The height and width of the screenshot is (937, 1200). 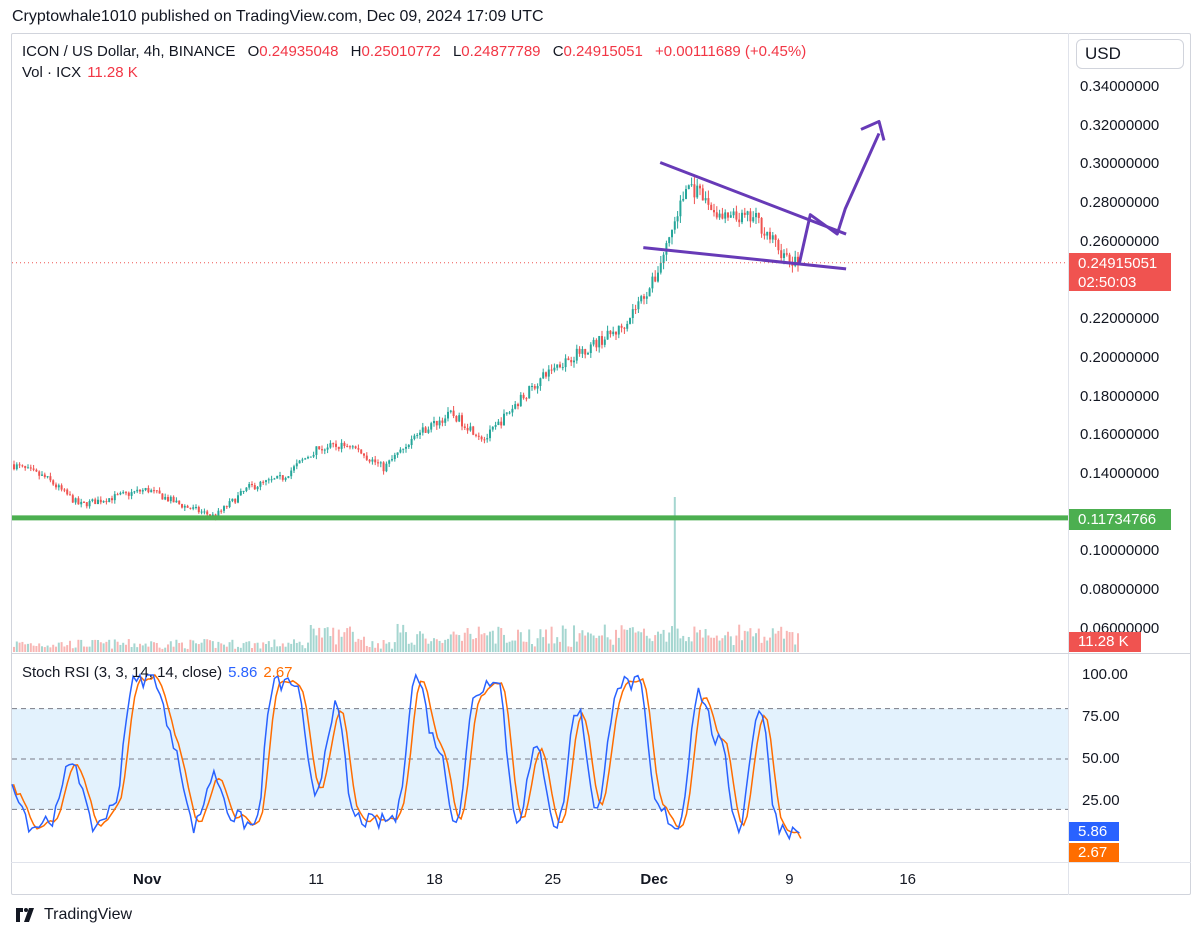 I want to click on last-price-badge: 0.24915051 02:50:03, so click(x=1120, y=272).